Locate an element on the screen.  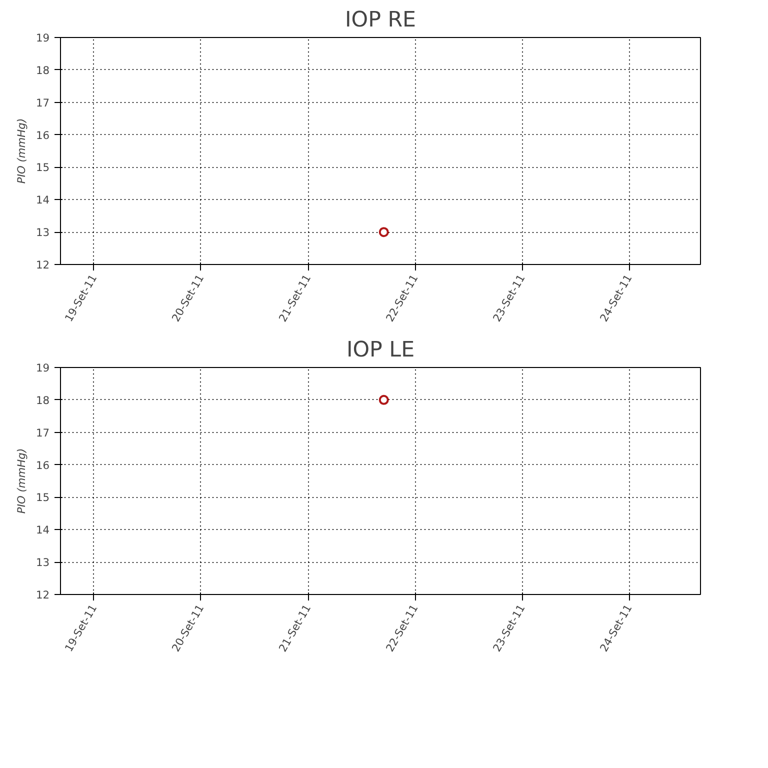
chart-title: IOP LE is located at coordinates (380, 350).